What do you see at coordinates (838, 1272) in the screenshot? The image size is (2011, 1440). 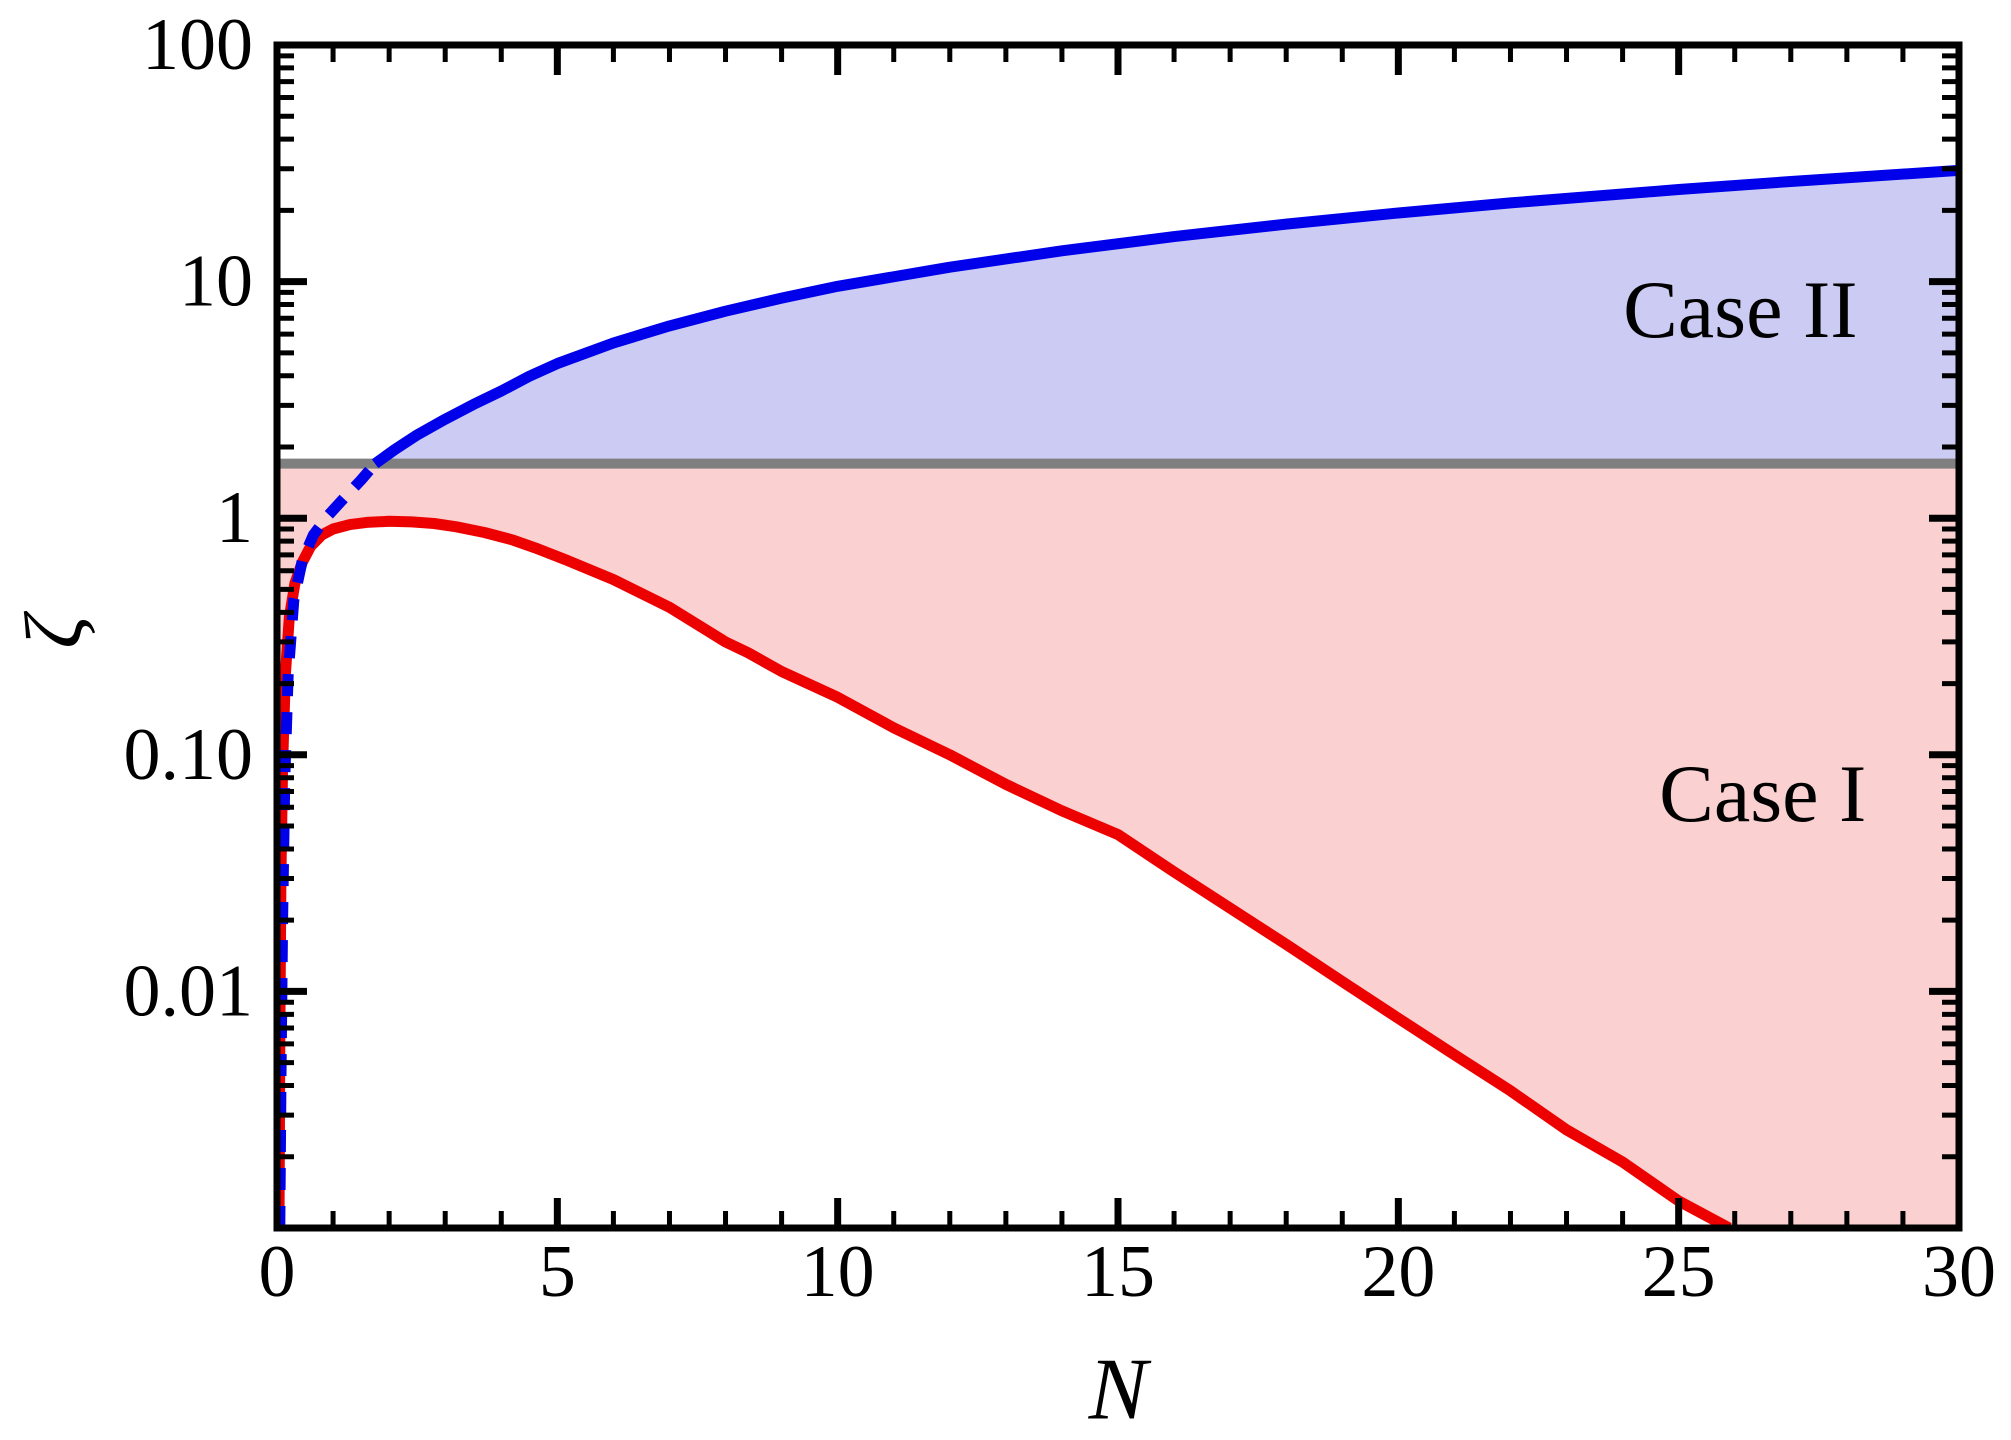 I see `x-tick-label: 10` at bounding box center [838, 1272].